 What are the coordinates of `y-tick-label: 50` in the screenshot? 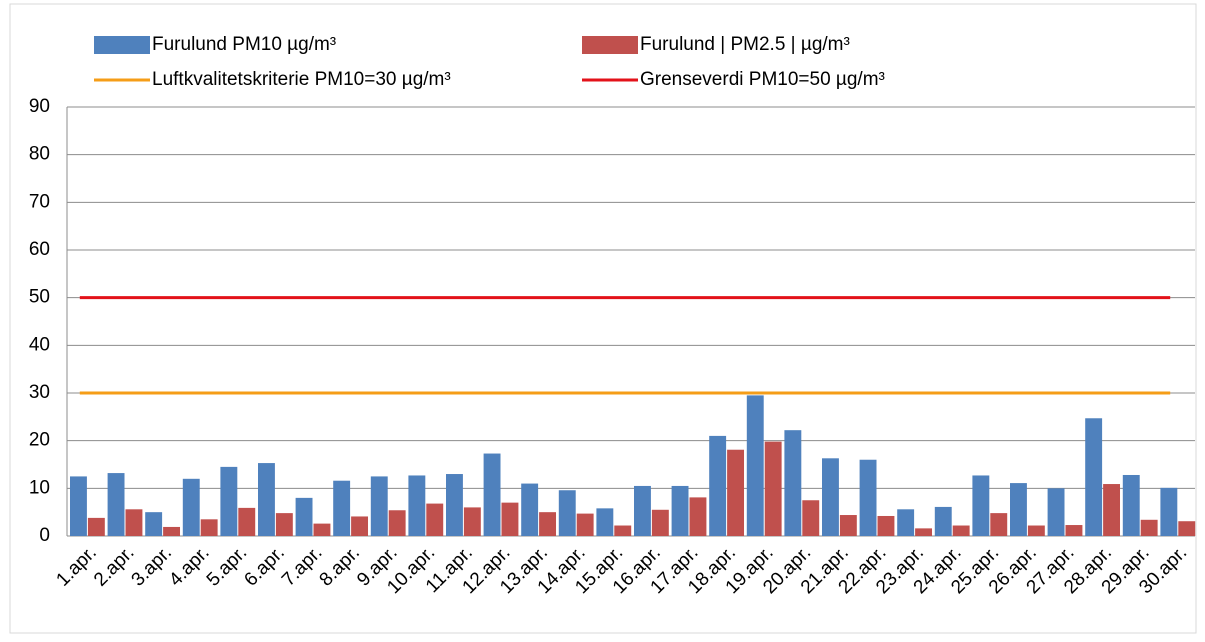 It's located at (39, 297).